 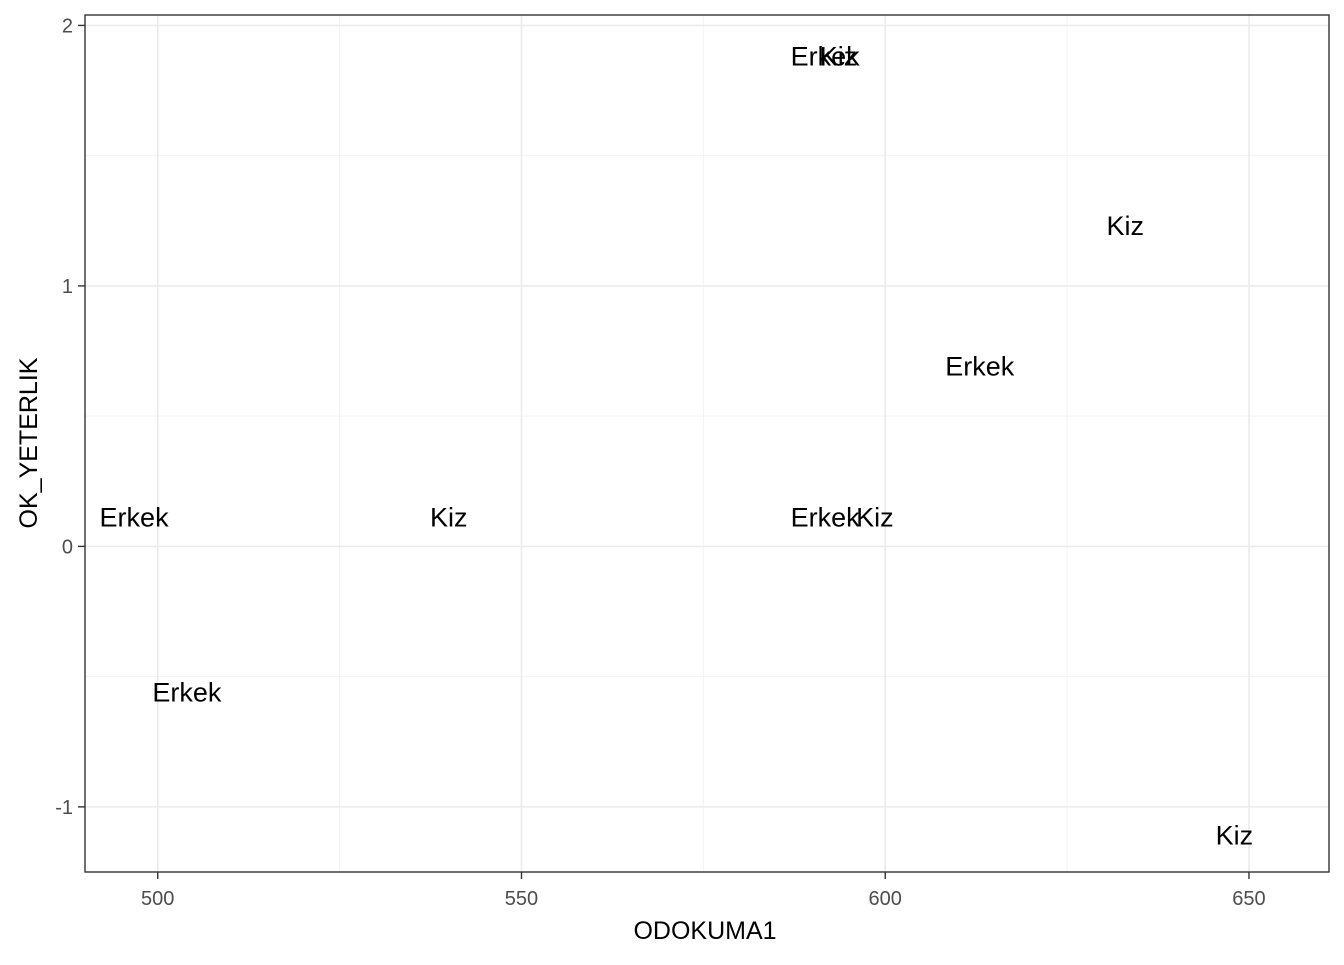 I want to click on y-tick-label: -1, so click(x=64, y=808).